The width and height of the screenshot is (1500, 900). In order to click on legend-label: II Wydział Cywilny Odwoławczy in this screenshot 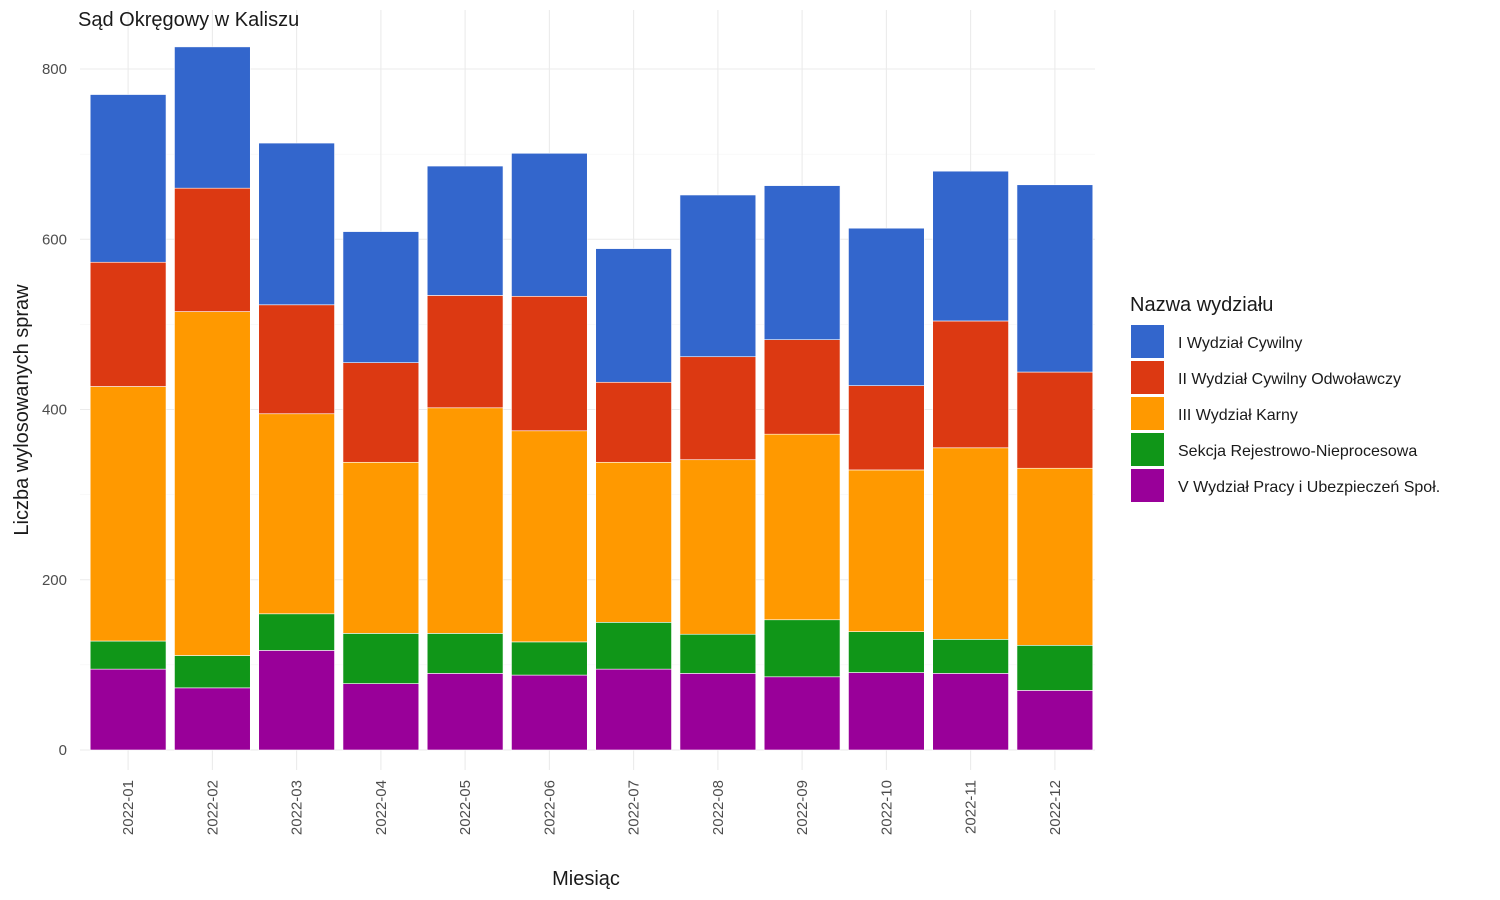, I will do `click(1289, 379)`.